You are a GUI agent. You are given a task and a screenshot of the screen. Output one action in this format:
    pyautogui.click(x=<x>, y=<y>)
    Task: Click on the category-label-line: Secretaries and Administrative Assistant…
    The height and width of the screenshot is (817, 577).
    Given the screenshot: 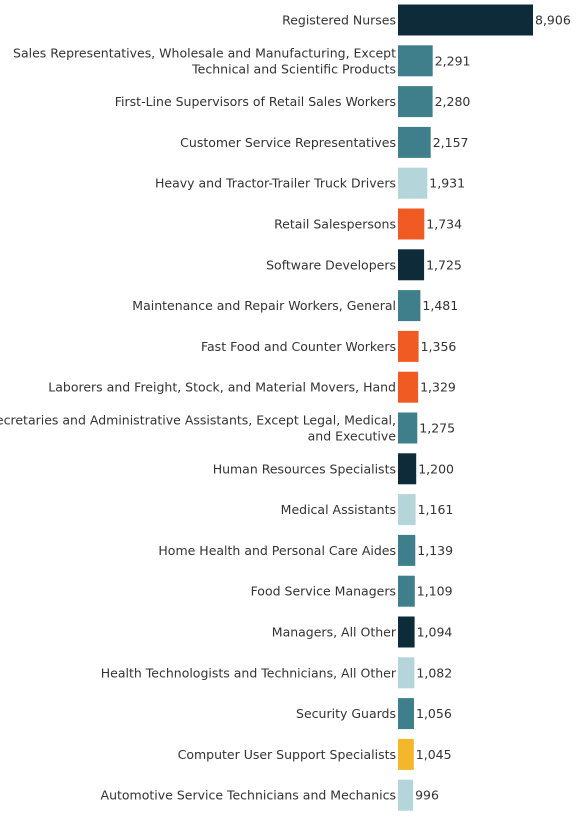 What is the action you would take?
    pyautogui.click(x=198, y=420)
    